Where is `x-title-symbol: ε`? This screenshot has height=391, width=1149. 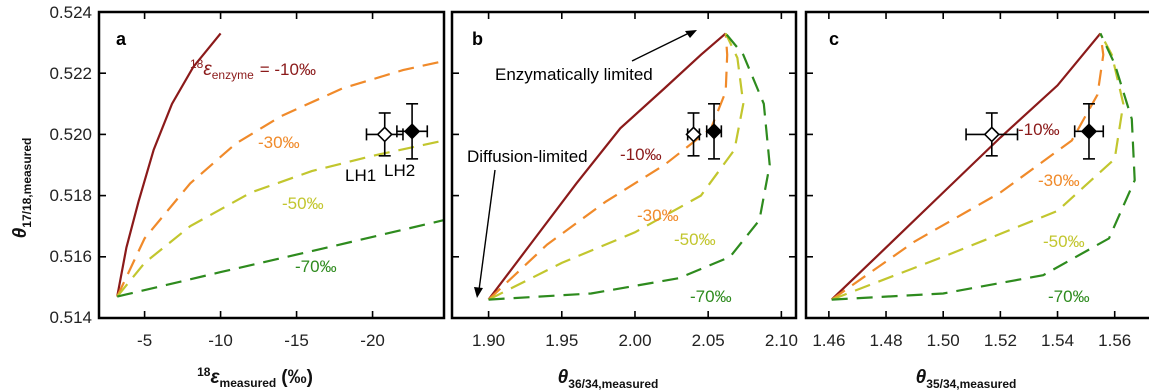
x-title-symbol: ε is located at coordinates (215, 377).